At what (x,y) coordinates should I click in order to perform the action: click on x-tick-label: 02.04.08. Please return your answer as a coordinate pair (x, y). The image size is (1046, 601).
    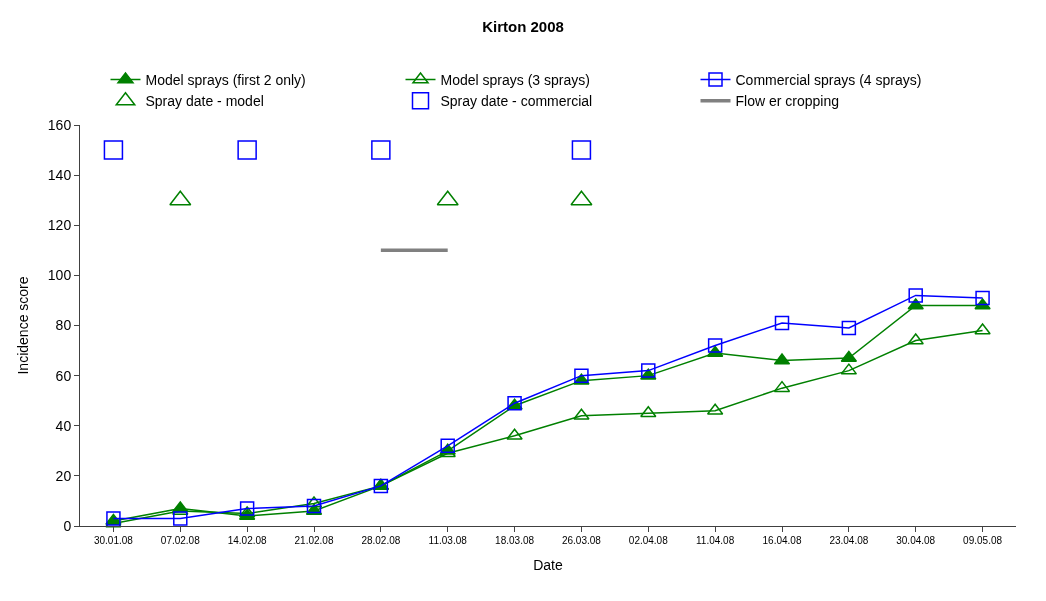
    Looking at the image, I should click on (648, 540).